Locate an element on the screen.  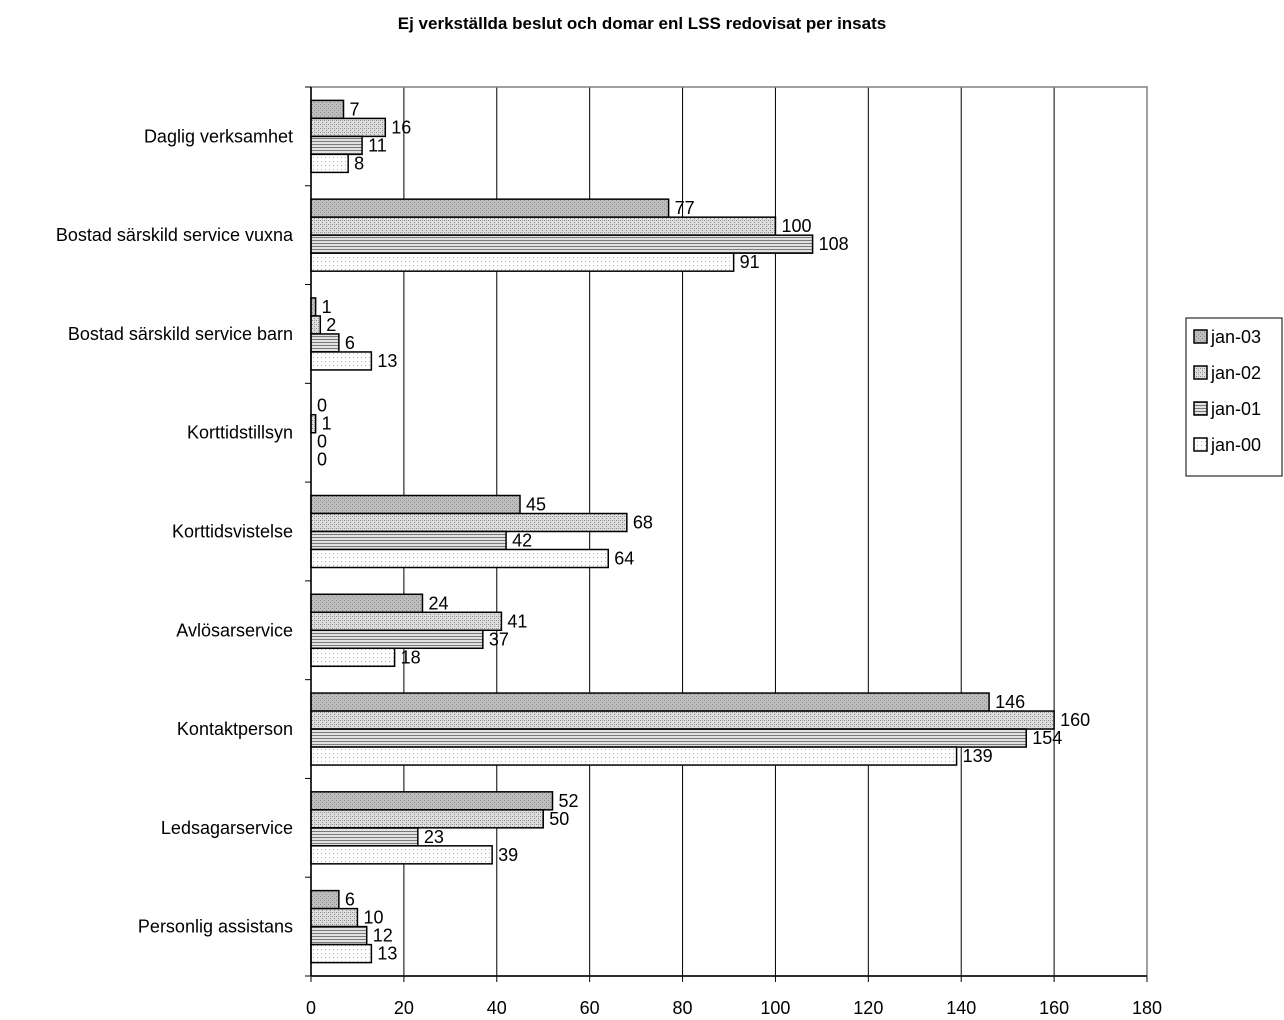
data-label: 139 is located at coordinates (978, 756).